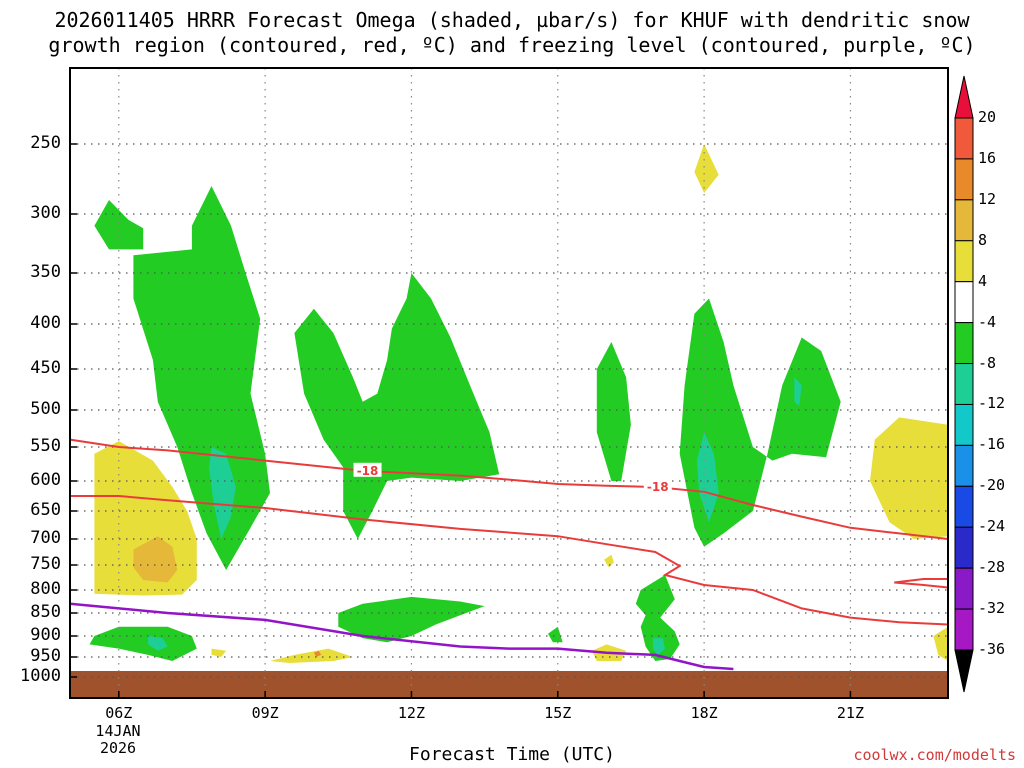 The image size is (1024, 768). What do you see at coordinates (119, 225) in the screenshot?
I see `omega-region-green-a` at bounding box center [119, 225].